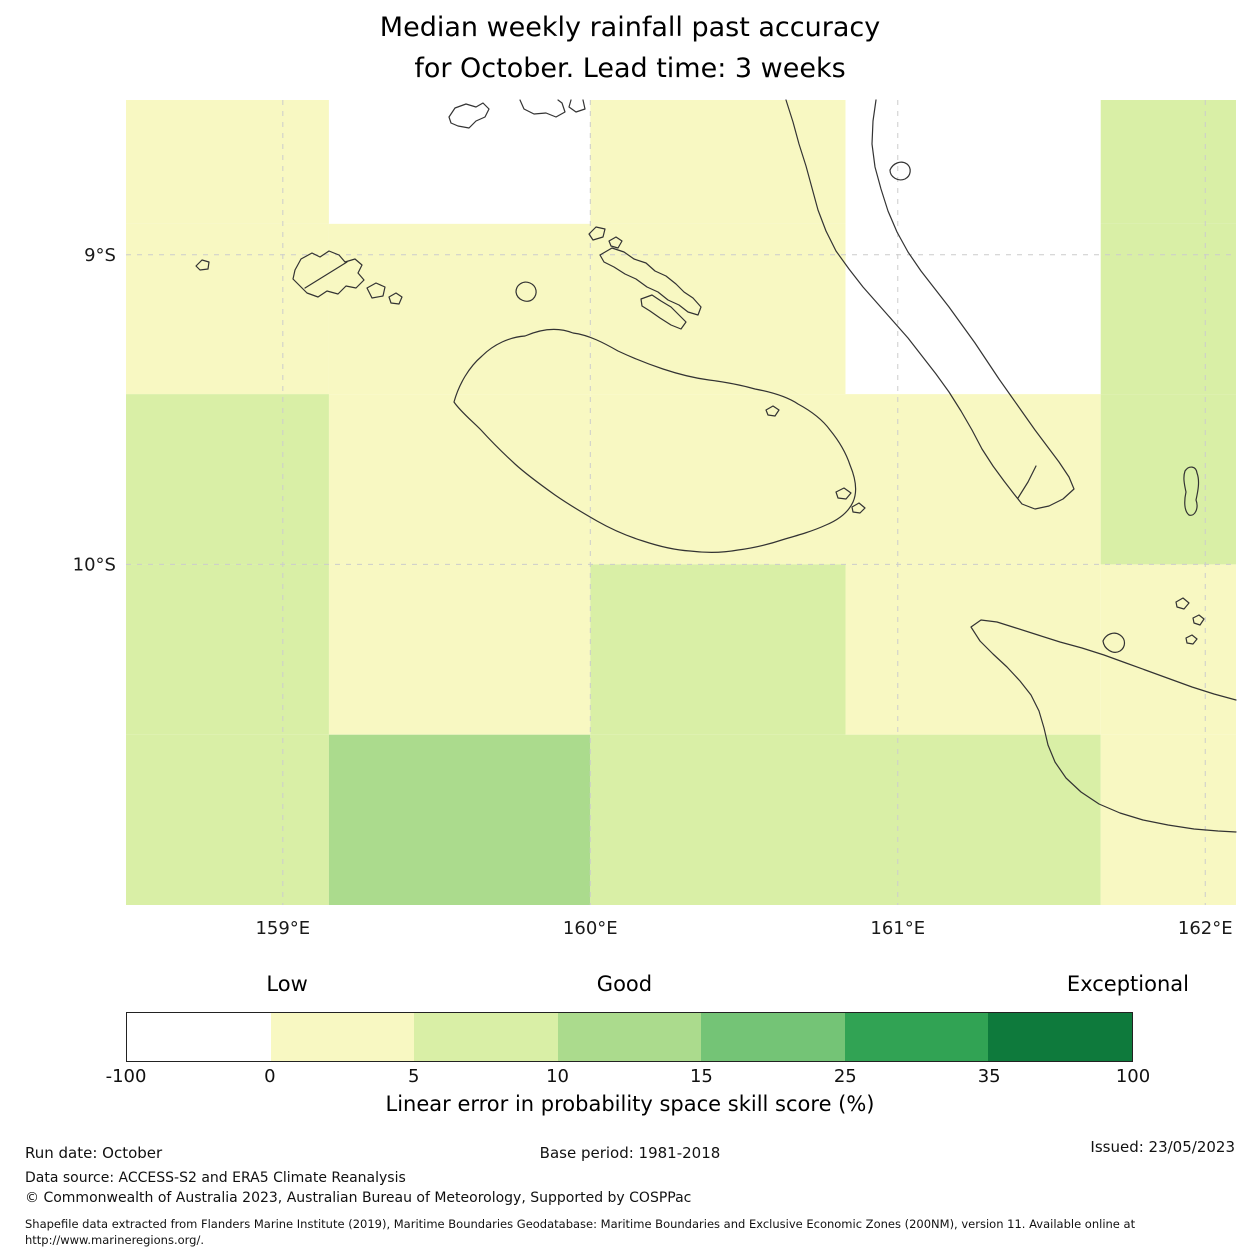 The height and width of the screenshot is (1260, 1260). Describe the element at coordinates (628, 1078) in the screenshot. I see `colorbar-tick-labels: -100 0 5 10 15 25 35 100` at that location.